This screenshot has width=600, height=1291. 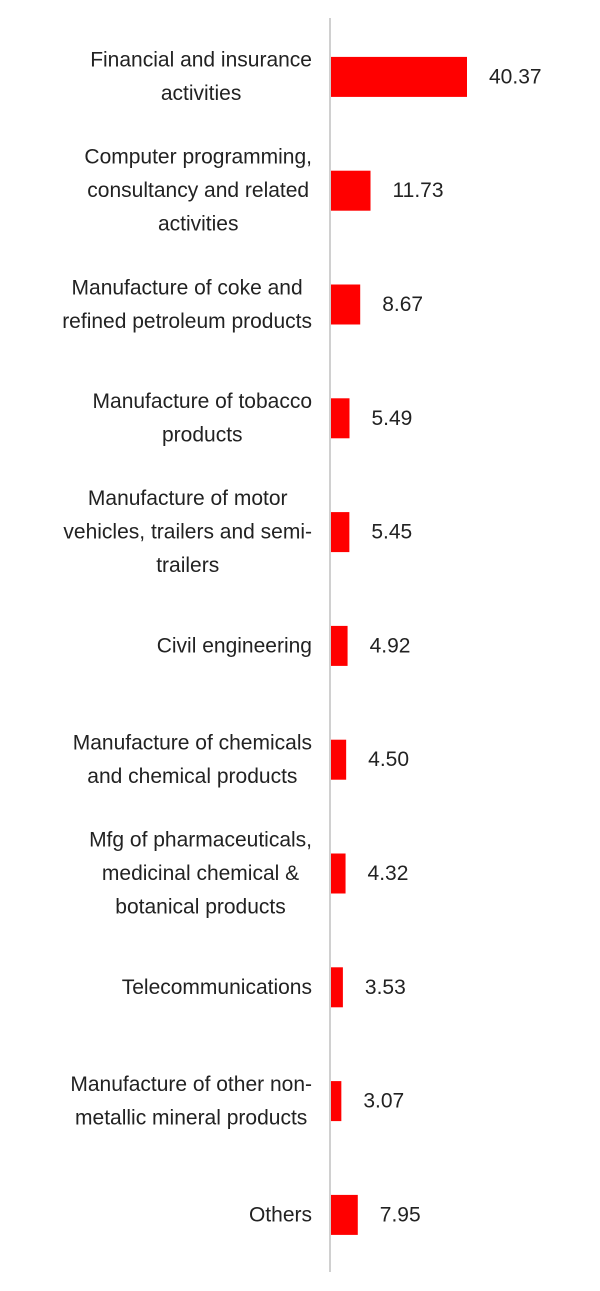 I want to click on category-label-line: botanical products, so click(x=200, y=907).